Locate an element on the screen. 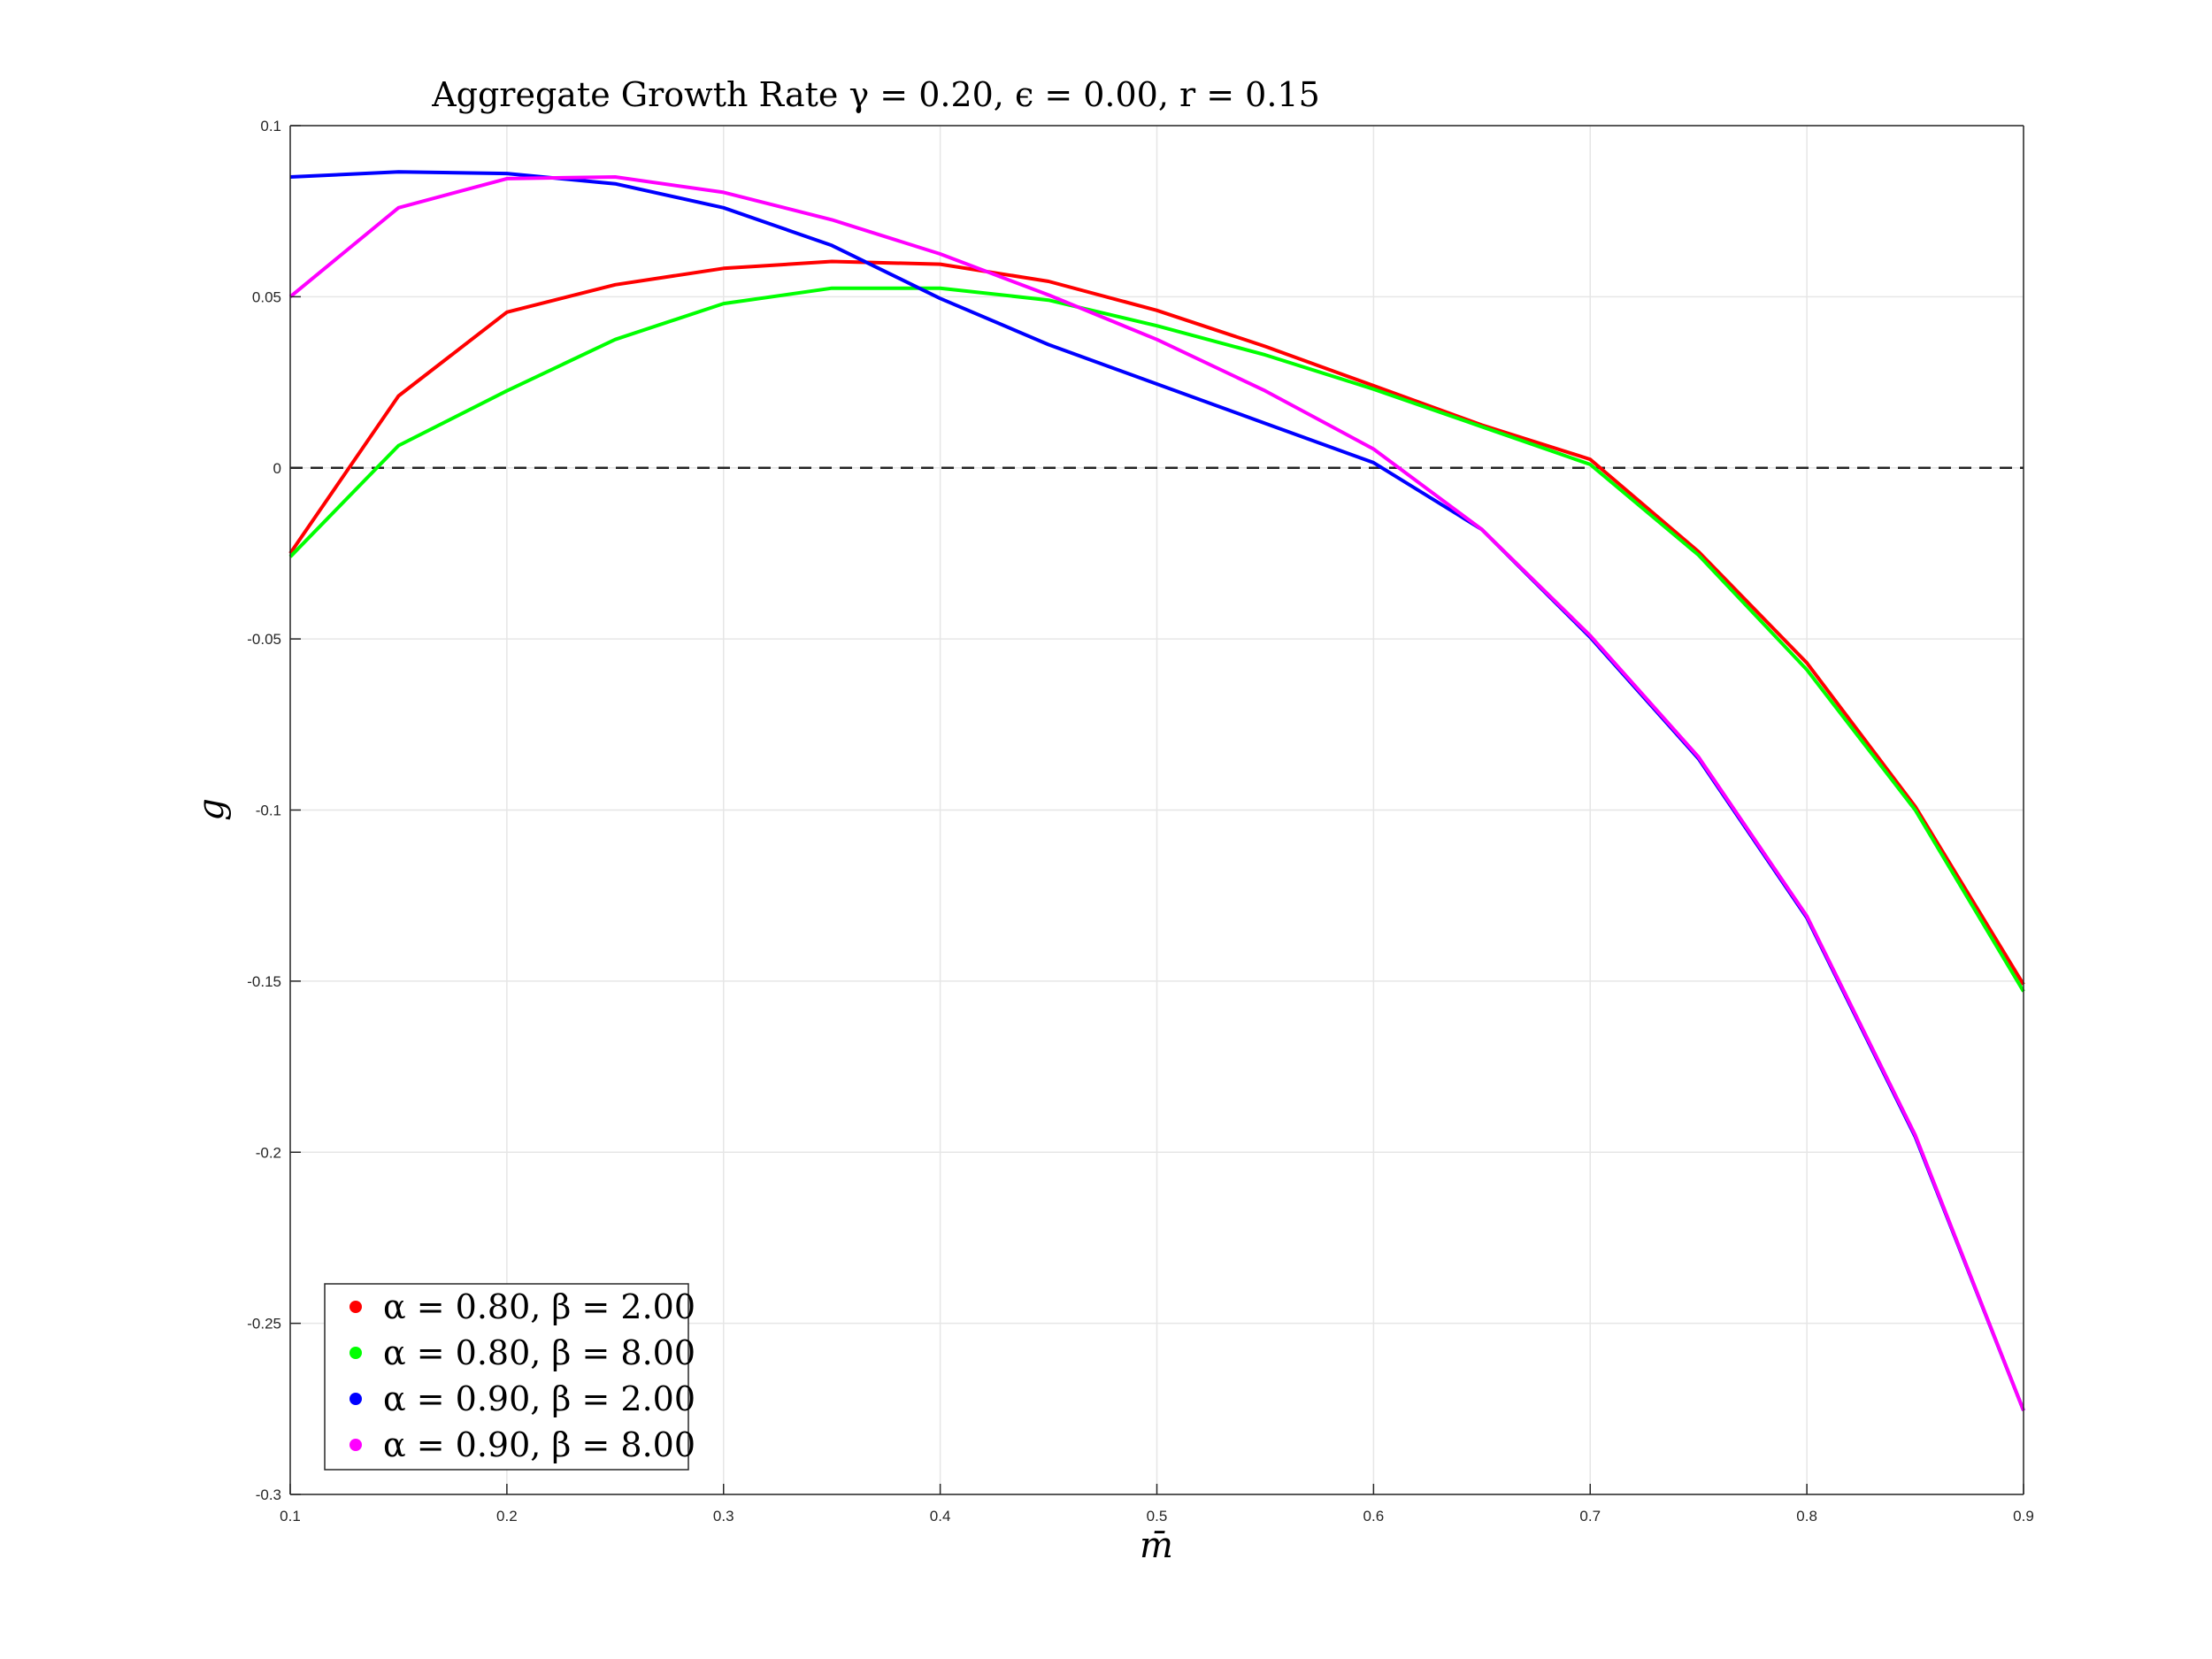 The height and width of the screenshot is (1659, 2212). x-tick-label: 0.4 is located at coordinates (941, 1517).